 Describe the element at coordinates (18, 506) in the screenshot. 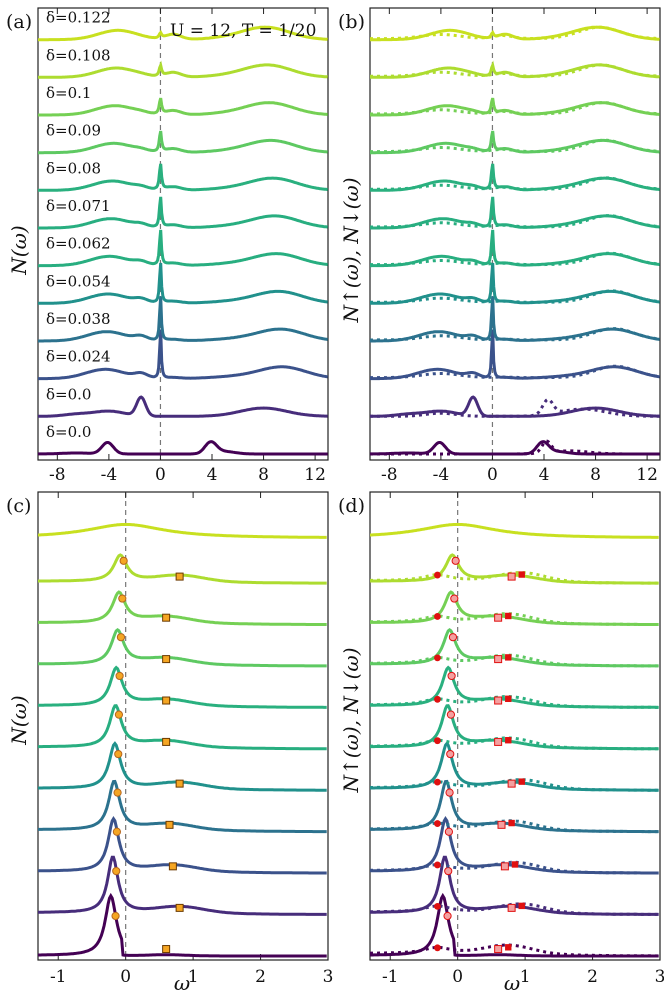

I see `panel-c-label: (c)` at that location.